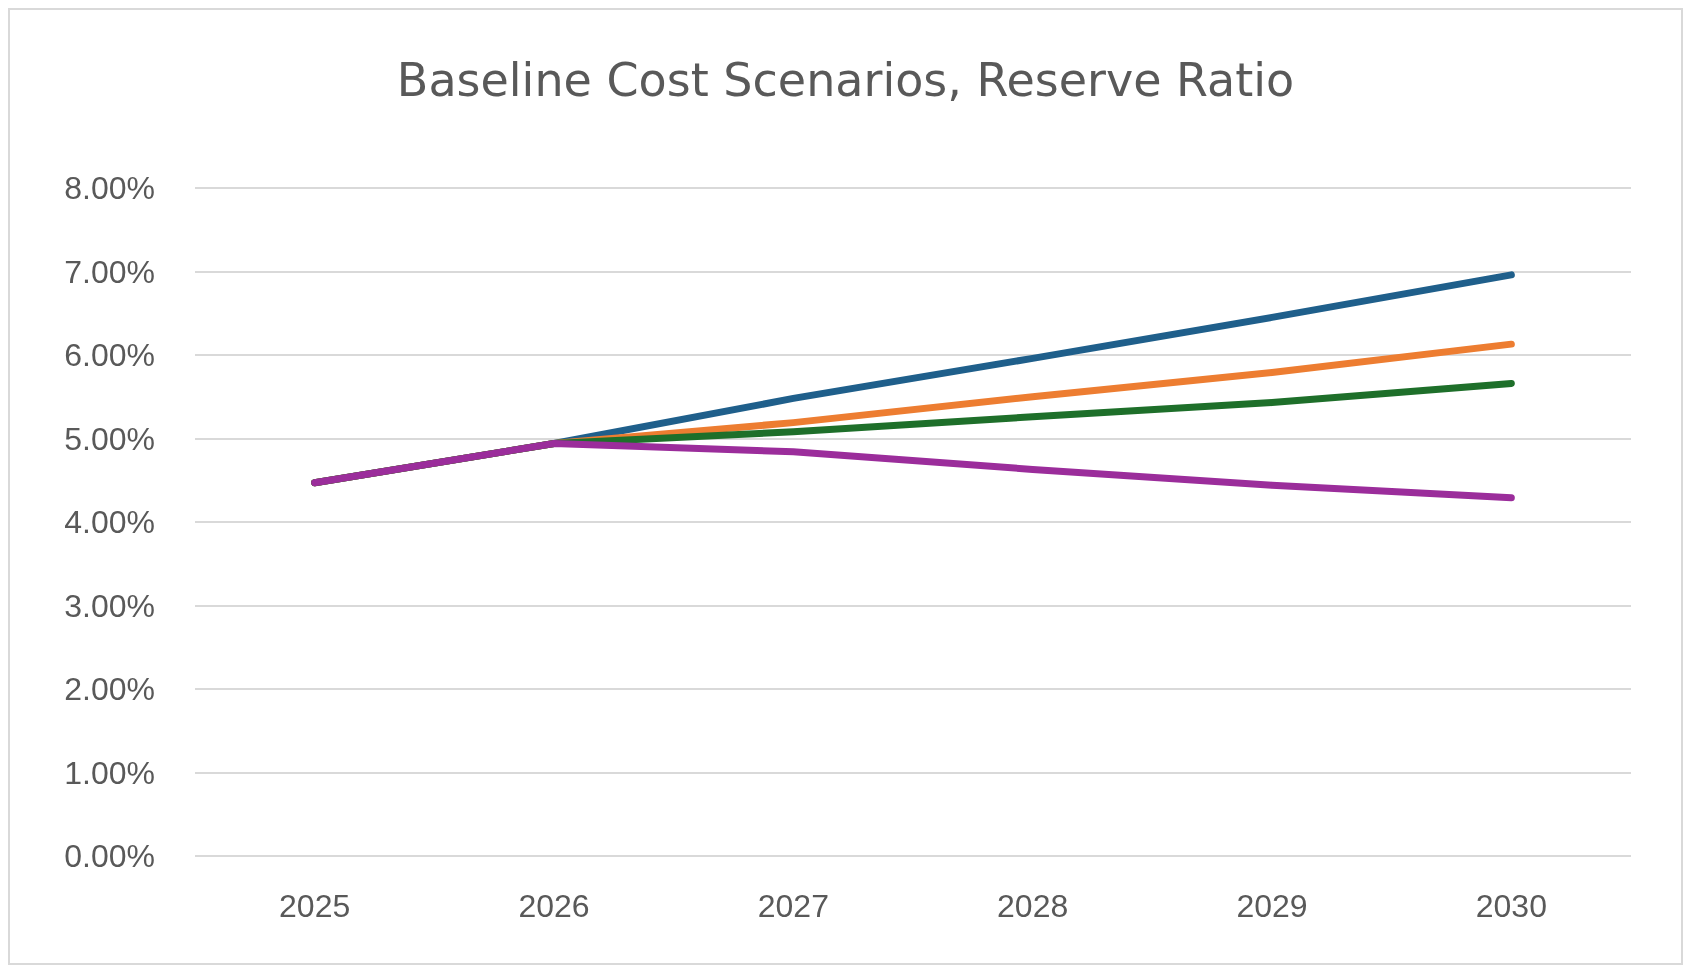 The image size is (1695, 977). What do you see at coordinates (109, 188) in the screenshot?
I see `y-tick-label: 8.00%` at bounding box center [109, 188].